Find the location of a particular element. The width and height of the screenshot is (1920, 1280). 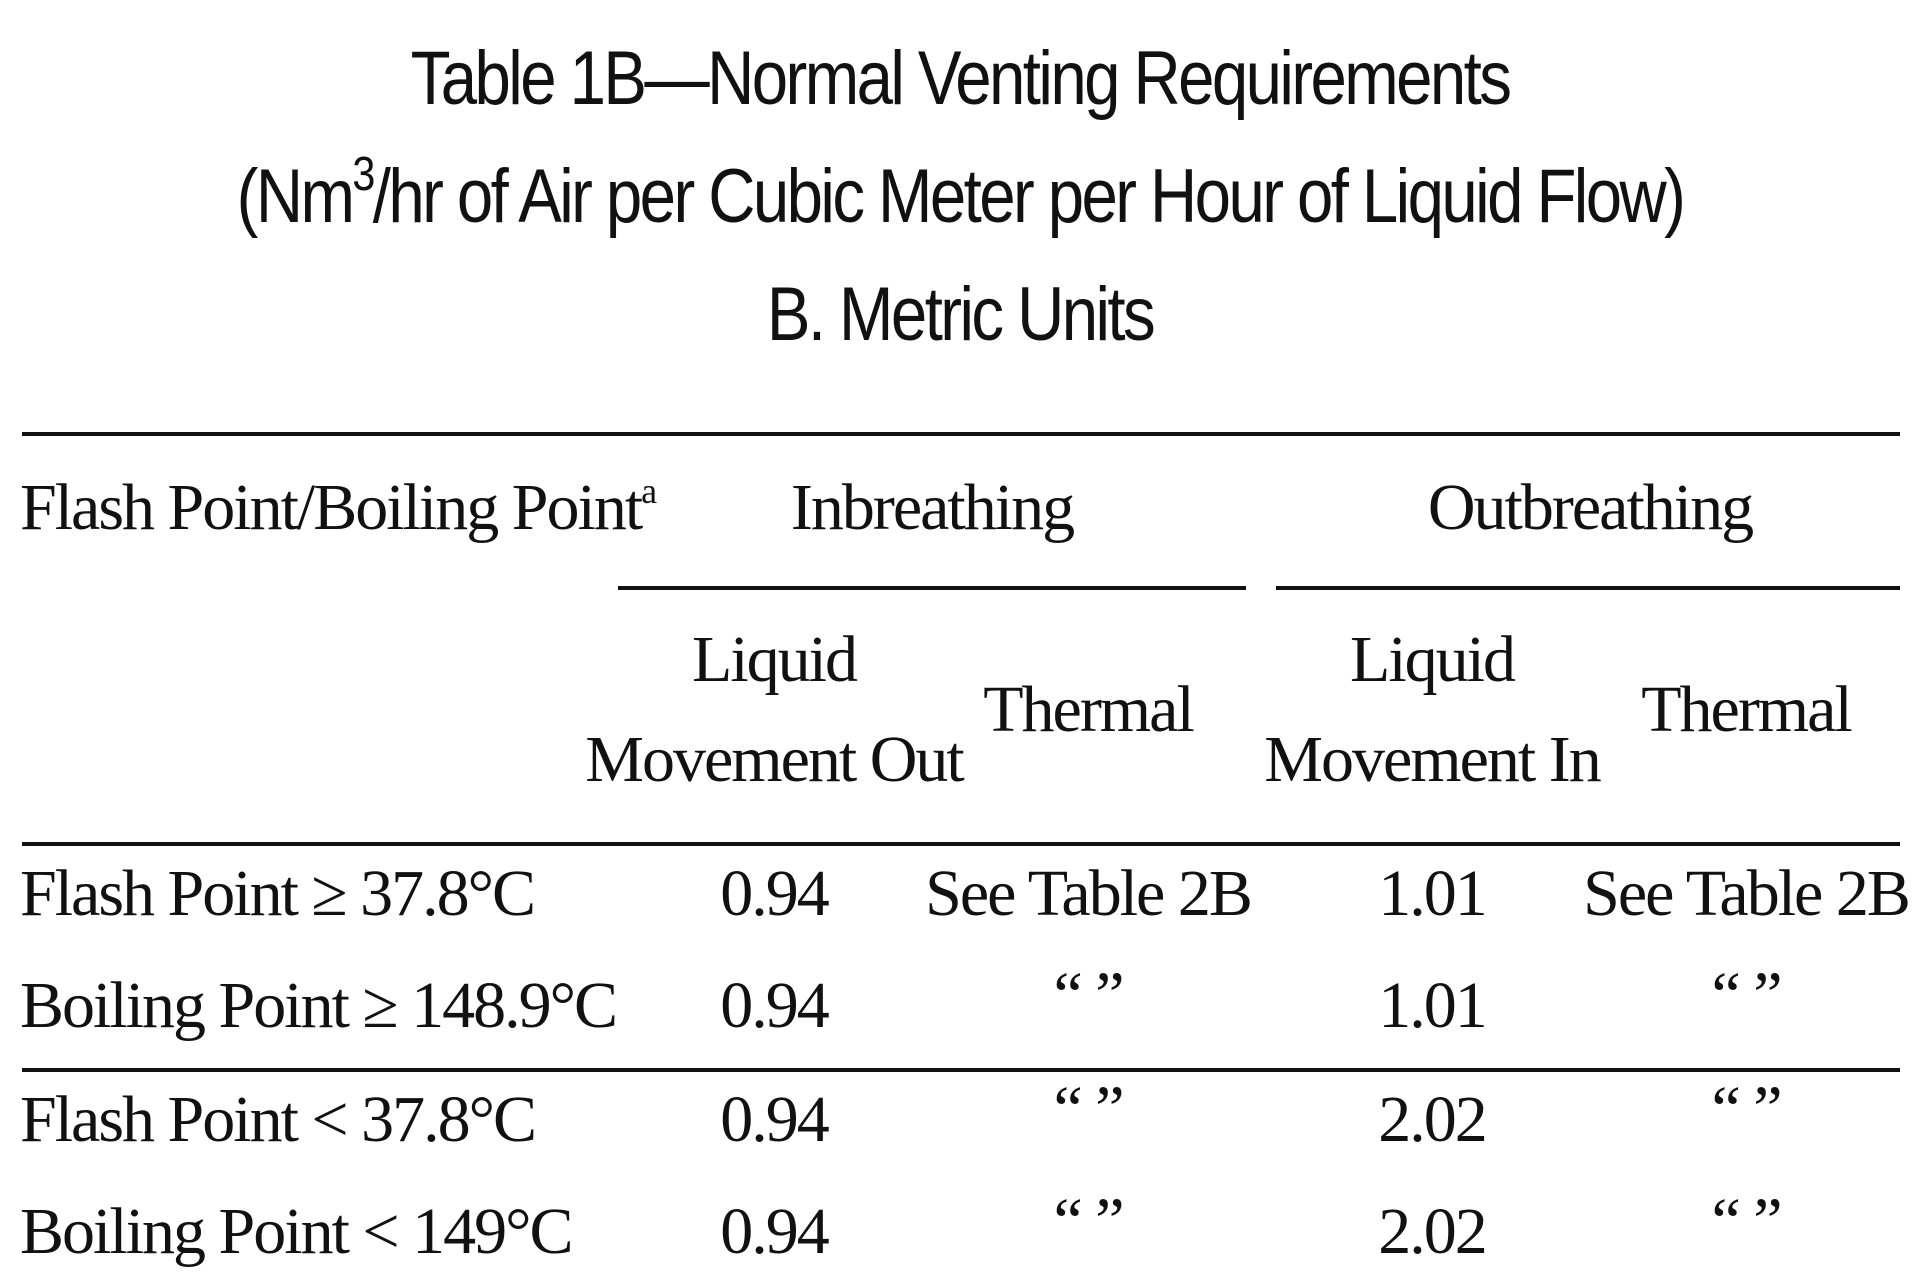

inbreathing-header: Inbreathing is located at coordinates (932, 507).